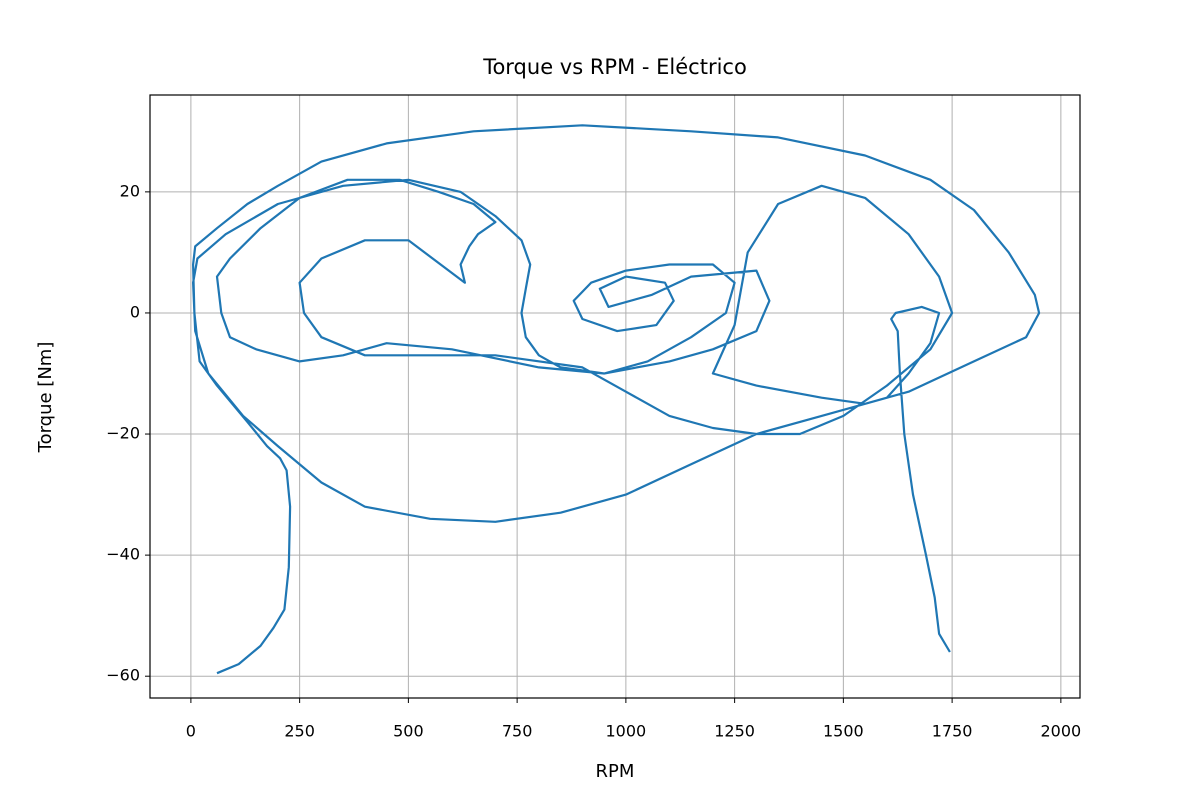 The width and height of the screenshot is (1200, 804). Describe the element at coordinates (614, 67) in the screenshot. I see `chart-title: Torque vs RPM - Eléctrico` at that location.